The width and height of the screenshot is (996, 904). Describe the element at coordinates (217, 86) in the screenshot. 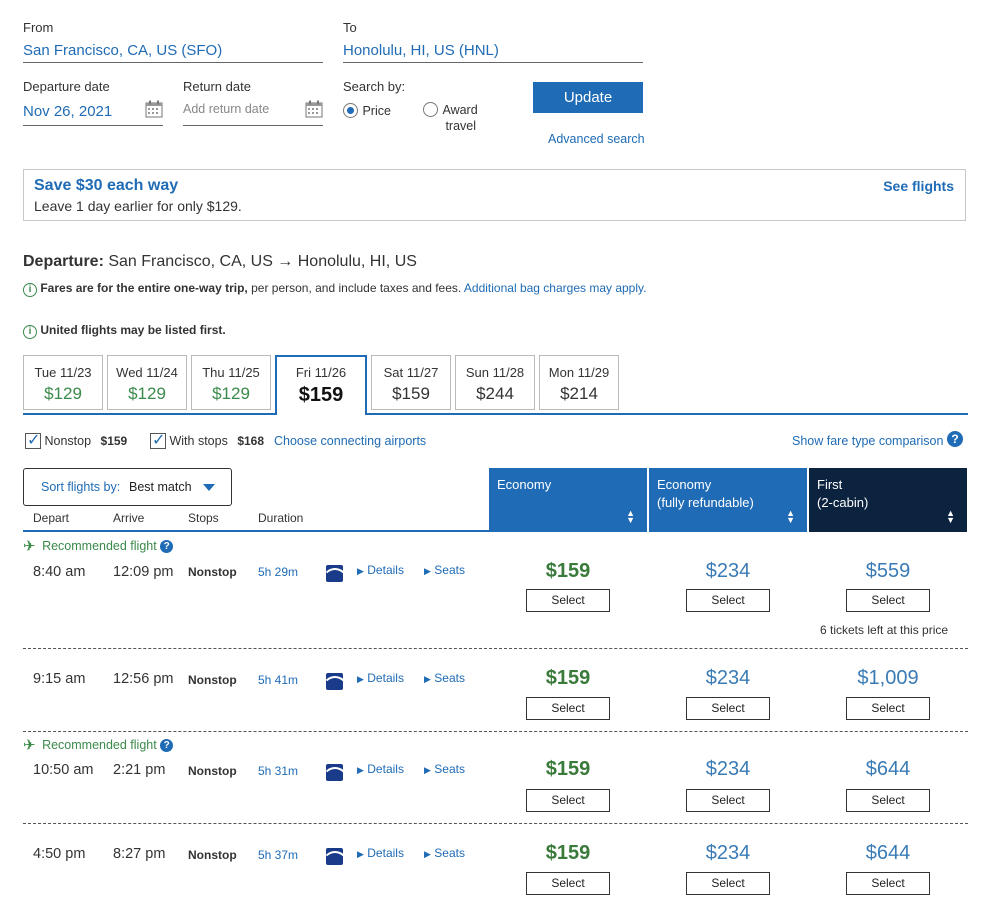

I see `return-date-label: Return date` at that location.